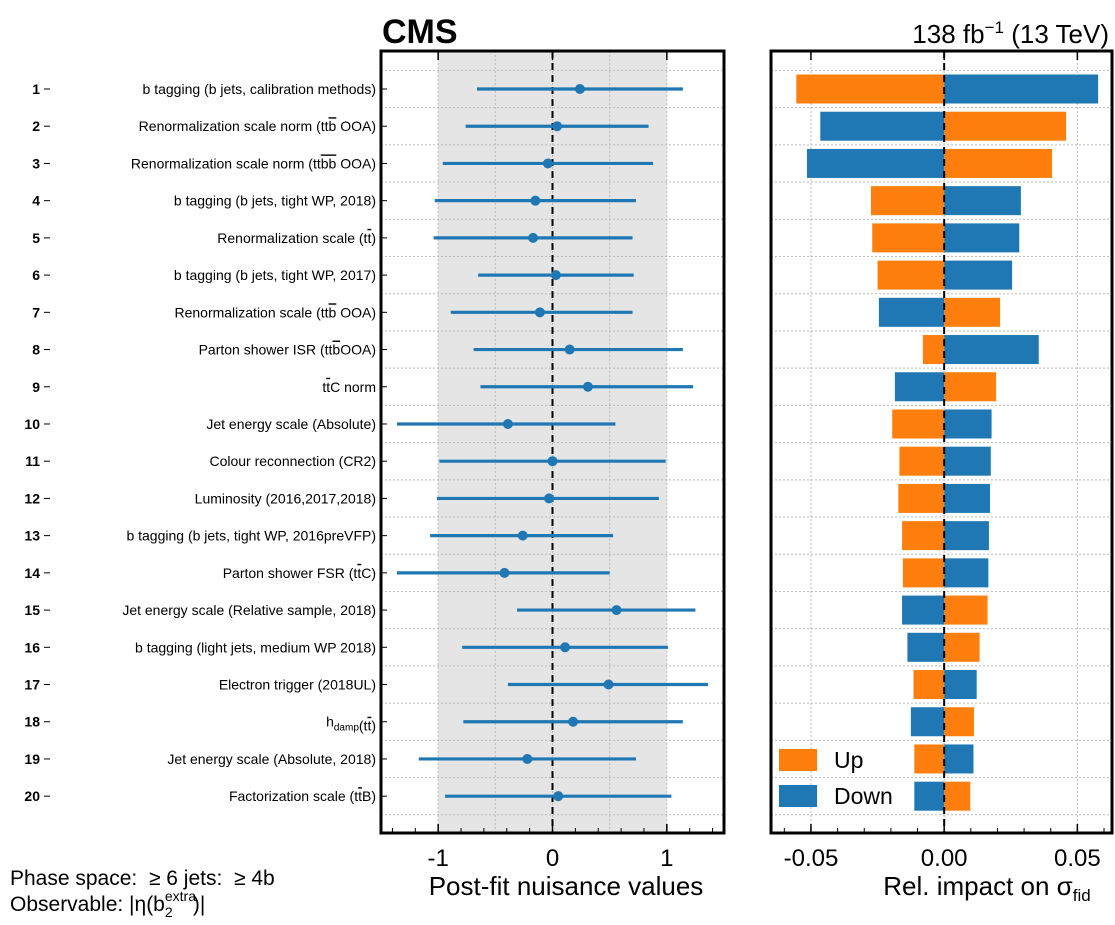 The width and height of the screenshot is (1115, 925). I want to click on rank-label: 16, so click(32, 647).